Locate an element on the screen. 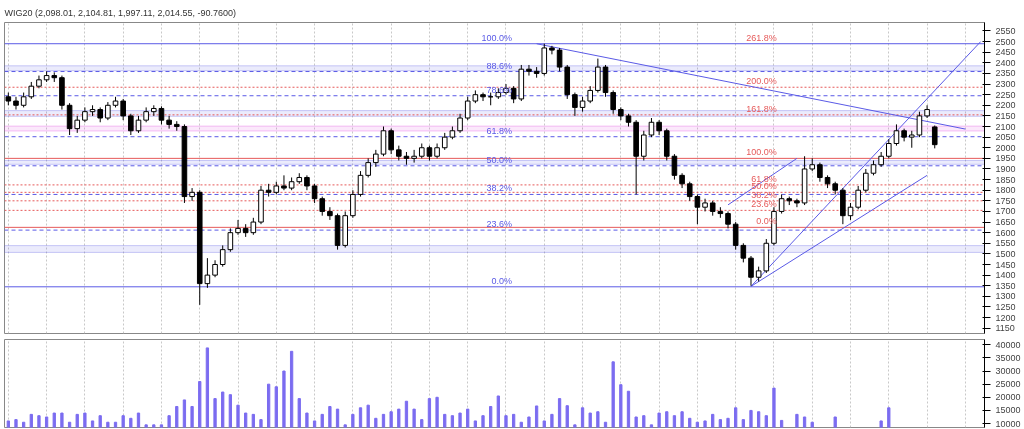 The width and height of the screenshot is (1024, 429). annotation: 88.6% is located at coordinates (499, 65).